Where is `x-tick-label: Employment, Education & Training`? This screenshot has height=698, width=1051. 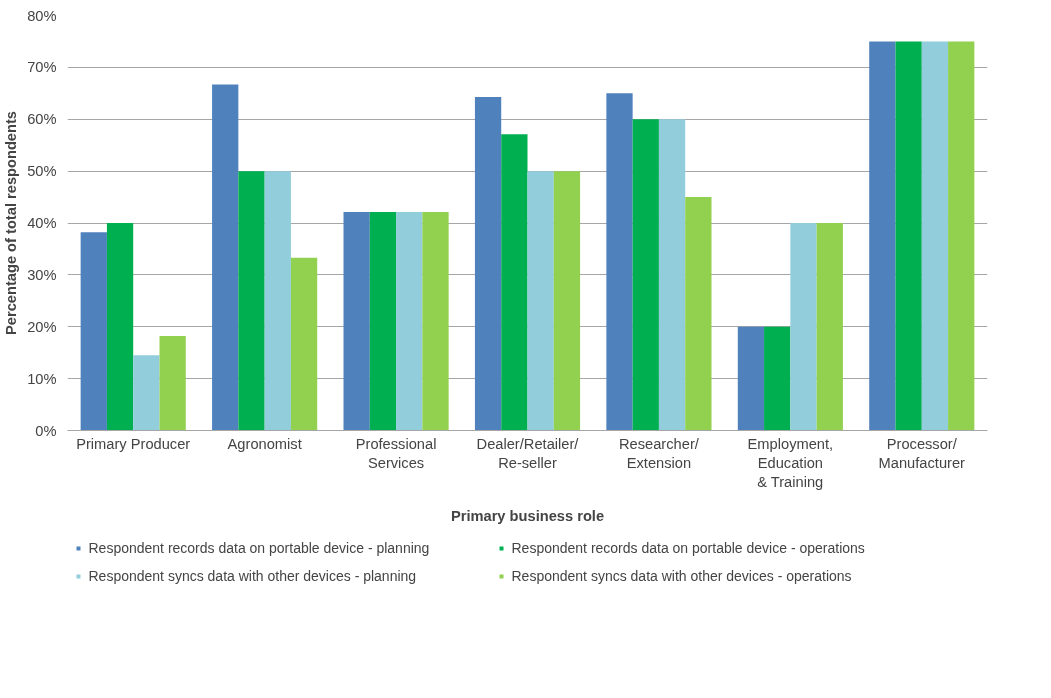 x-tick-label: Employment, Education & Training is located at coordinates (790, 462).